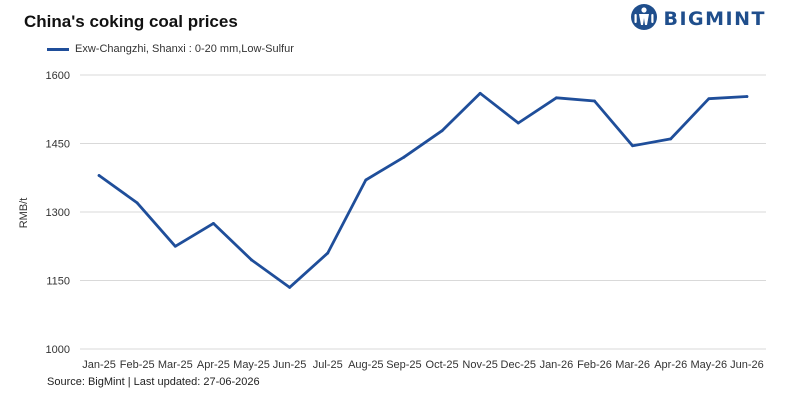 The height and width of the screenshot is (400, 800). Describe the element at coordinates (175, 365) in the screenshot. I see `x-tick-label: Mar-25` at that location.